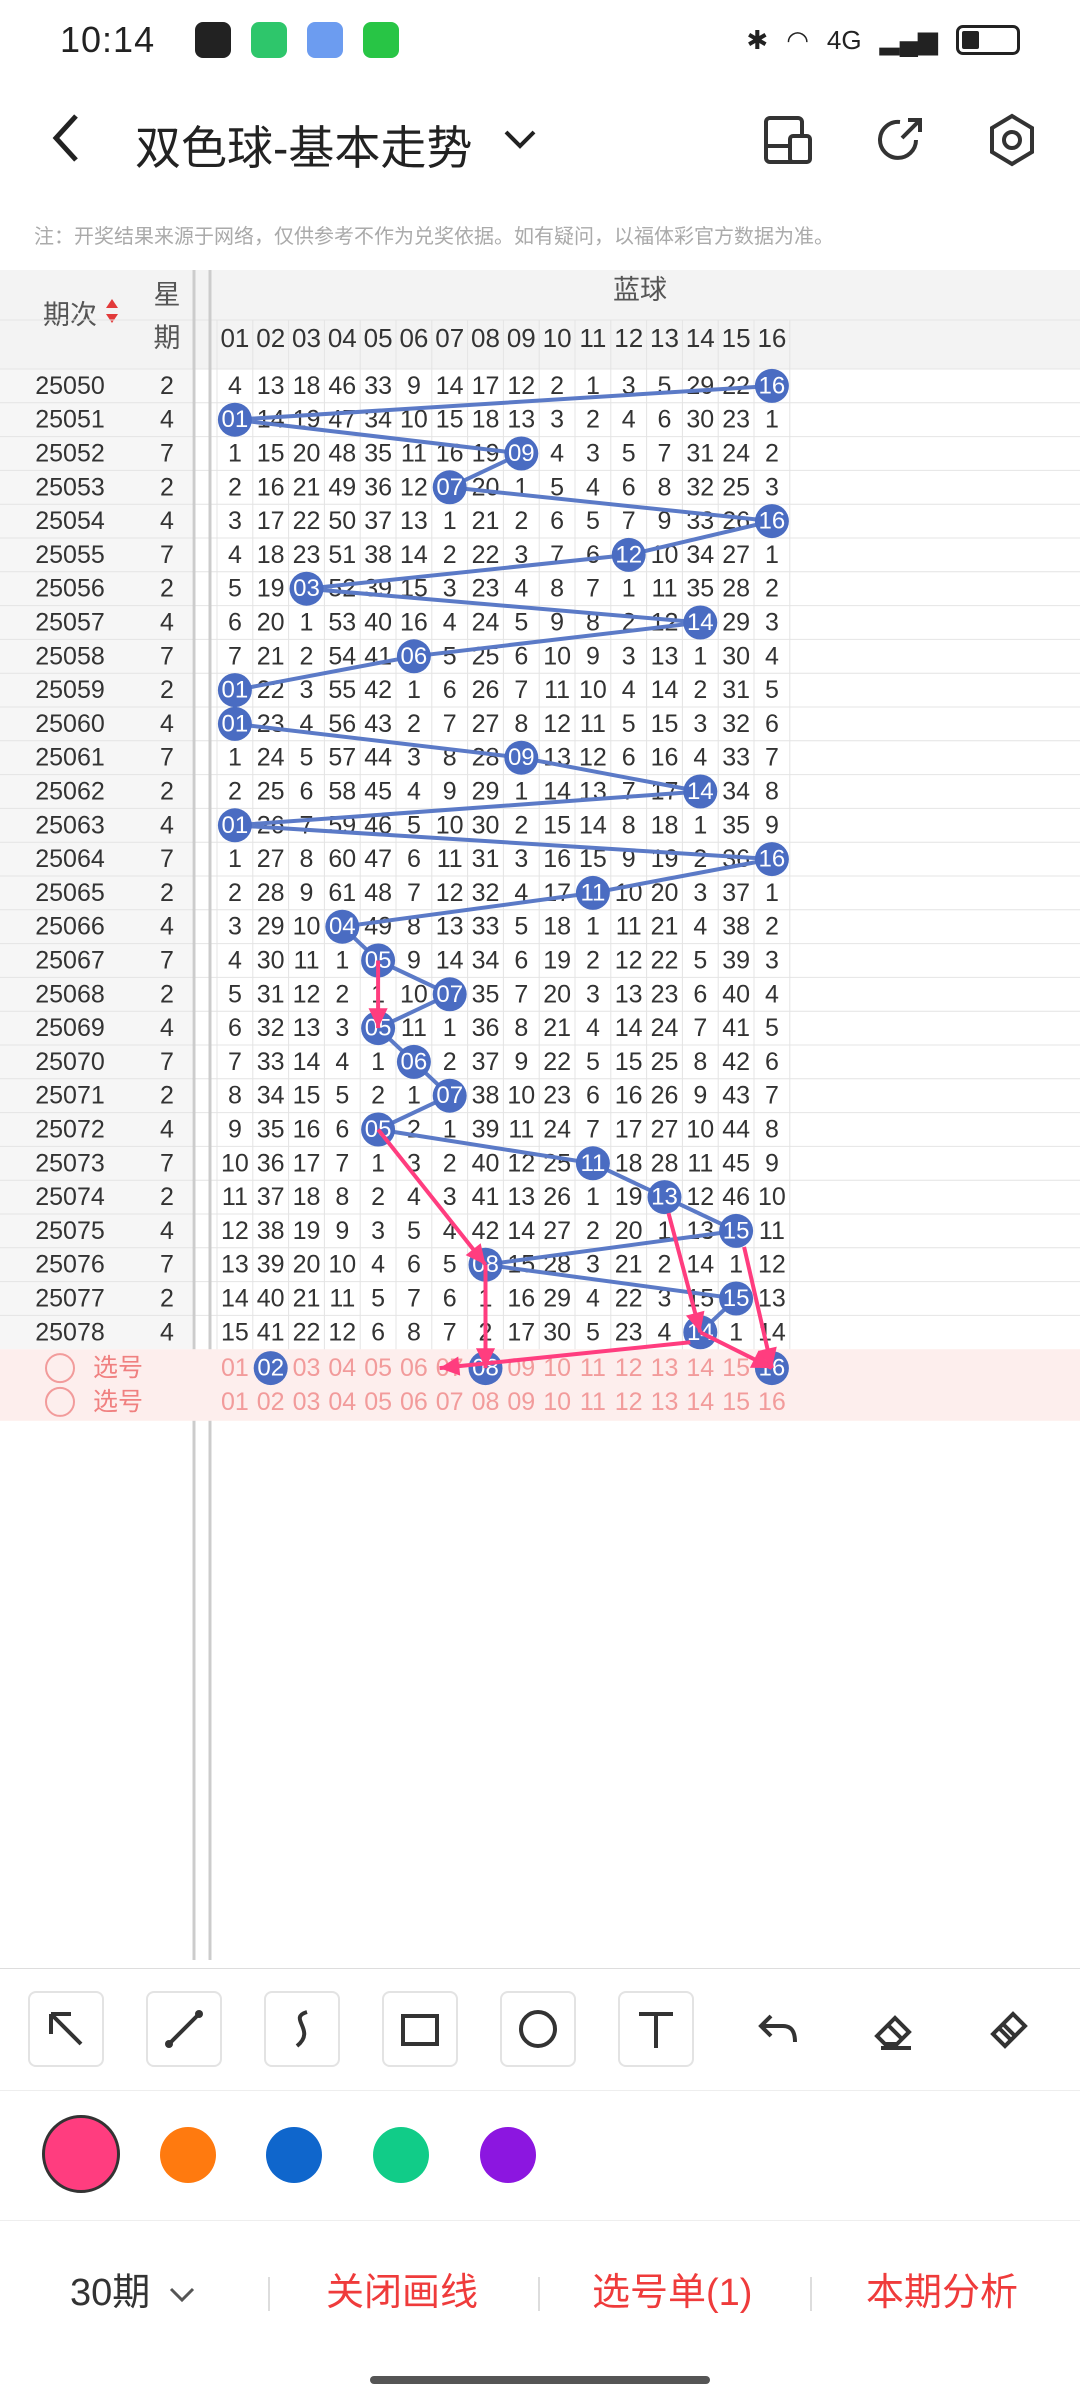 Image resolution: width=1080 pixels, height=2400 pixels. What do you see at coordinates (700, 994) in the screenshot?
I see `omission-cell: 6` at bounding box center [700, 994].